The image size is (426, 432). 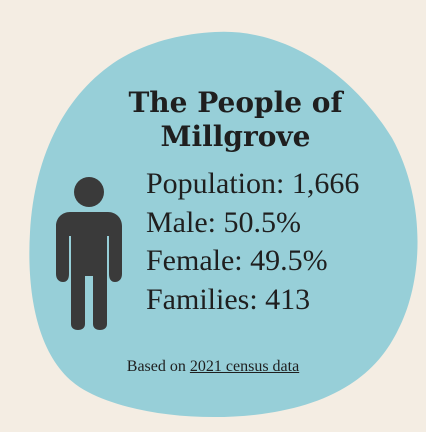 What do you see at coordinates (156, 366) in the screenshot?
I see `source-prefix: Based on` at bounding box center [156, 366].